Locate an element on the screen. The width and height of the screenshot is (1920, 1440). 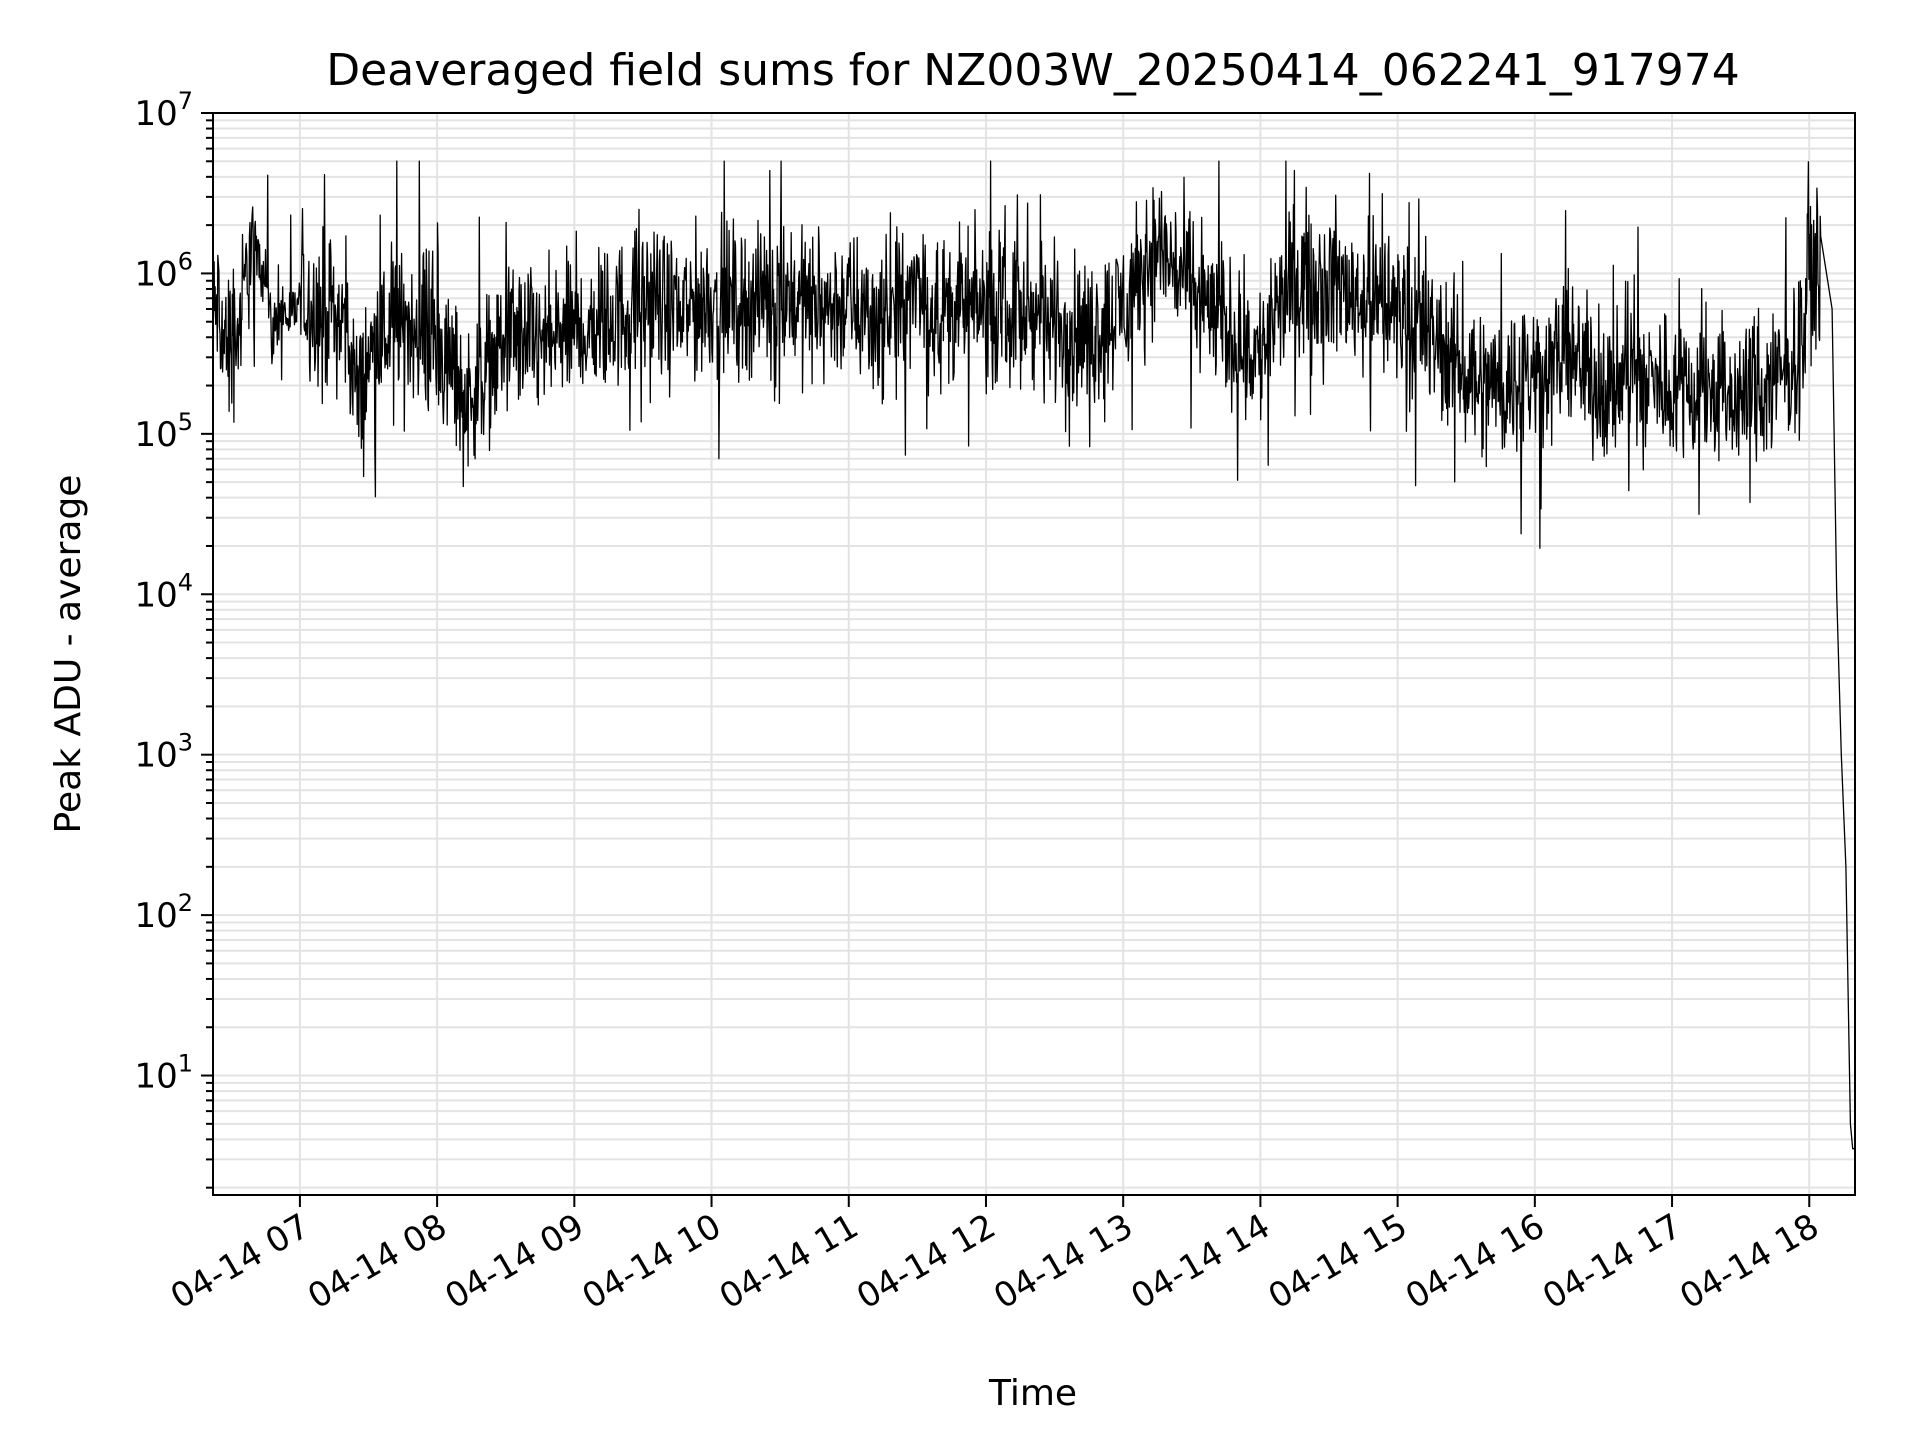
y-tick-label: 10⁷ is located at coordinates (163, 110).